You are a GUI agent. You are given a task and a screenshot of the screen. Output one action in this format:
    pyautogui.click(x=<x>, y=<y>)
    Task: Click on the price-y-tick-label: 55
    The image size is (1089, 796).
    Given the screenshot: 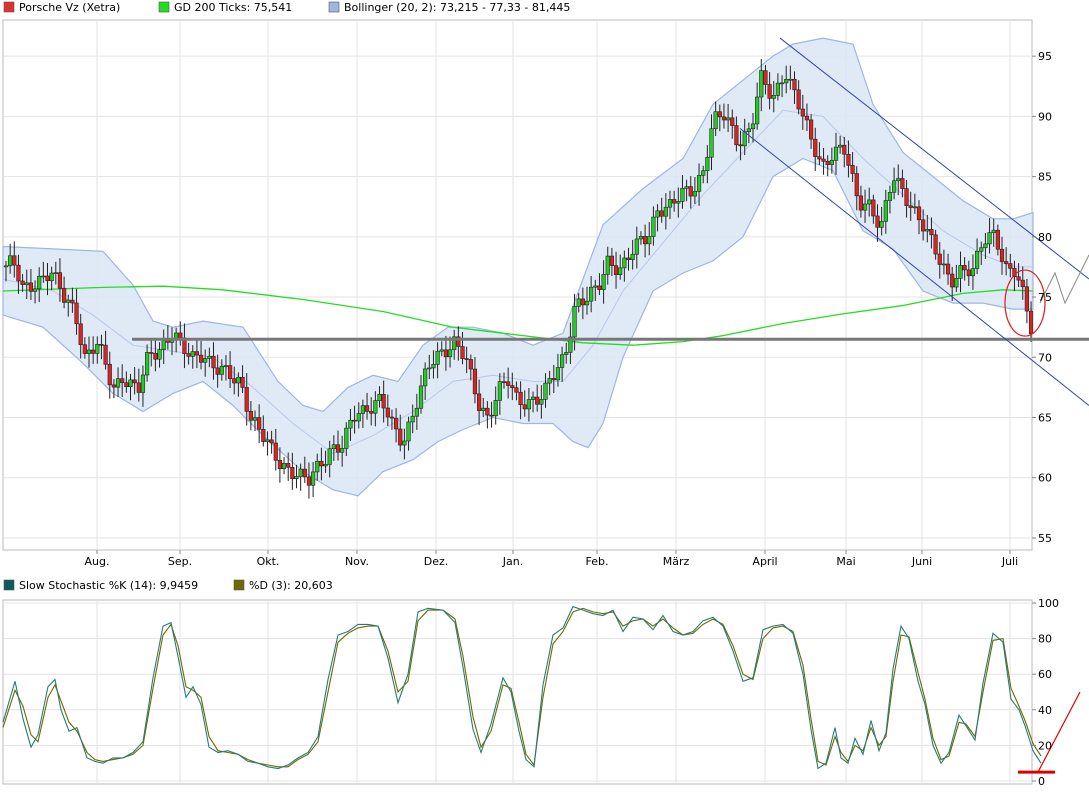 What is the action you would take?
    pyautogui.click(x=1045, y=538)
    